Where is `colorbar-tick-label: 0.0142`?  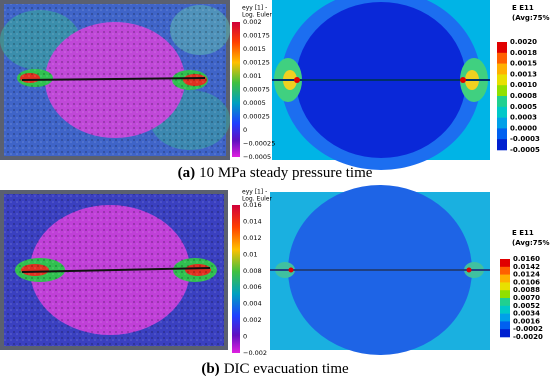 colorbar-tick-label: 0.0142 is located at coordinates (526, 267).